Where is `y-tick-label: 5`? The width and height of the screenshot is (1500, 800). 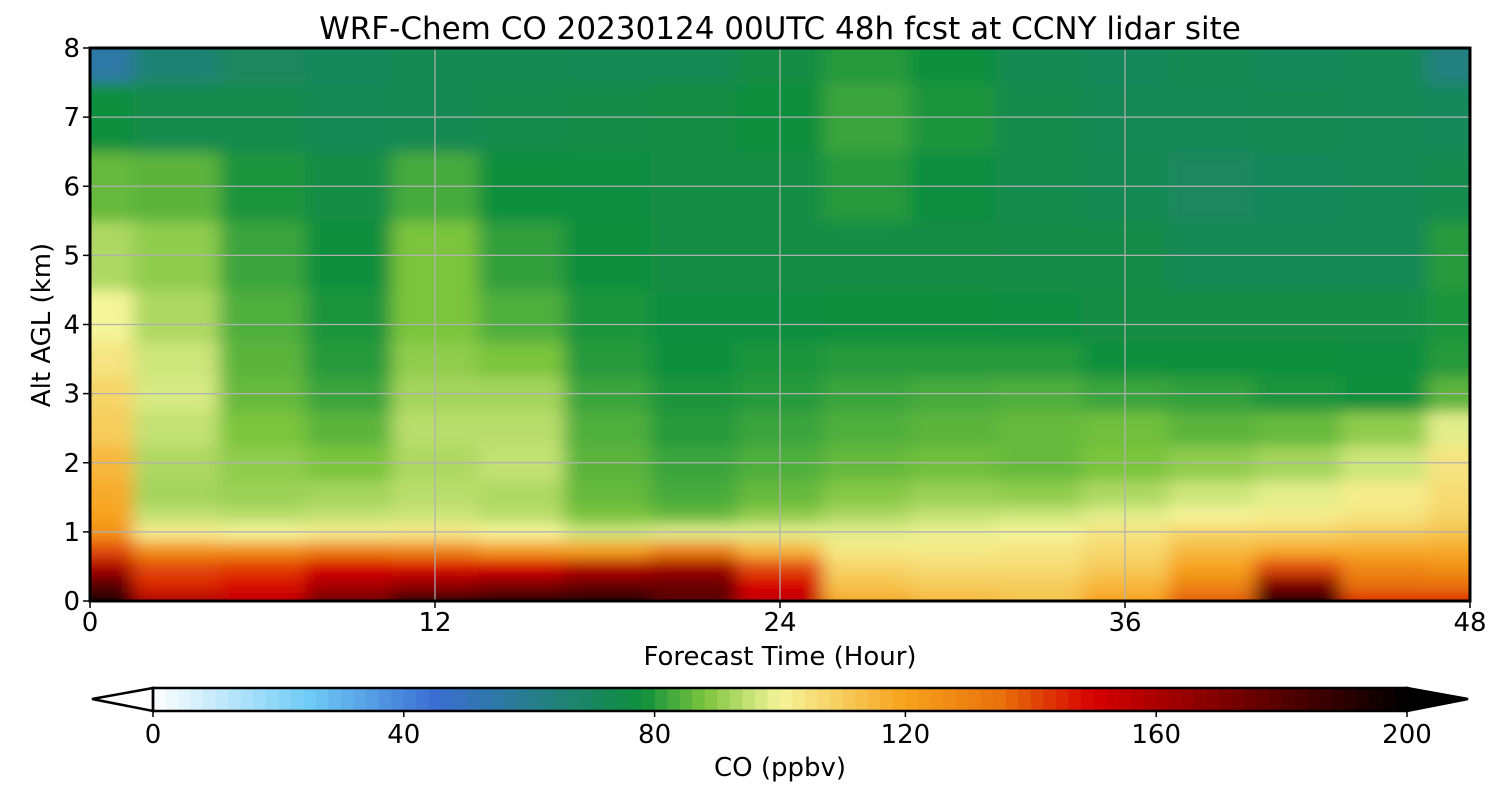 y-tick-label: 5 is located at coordinates (71, 256).